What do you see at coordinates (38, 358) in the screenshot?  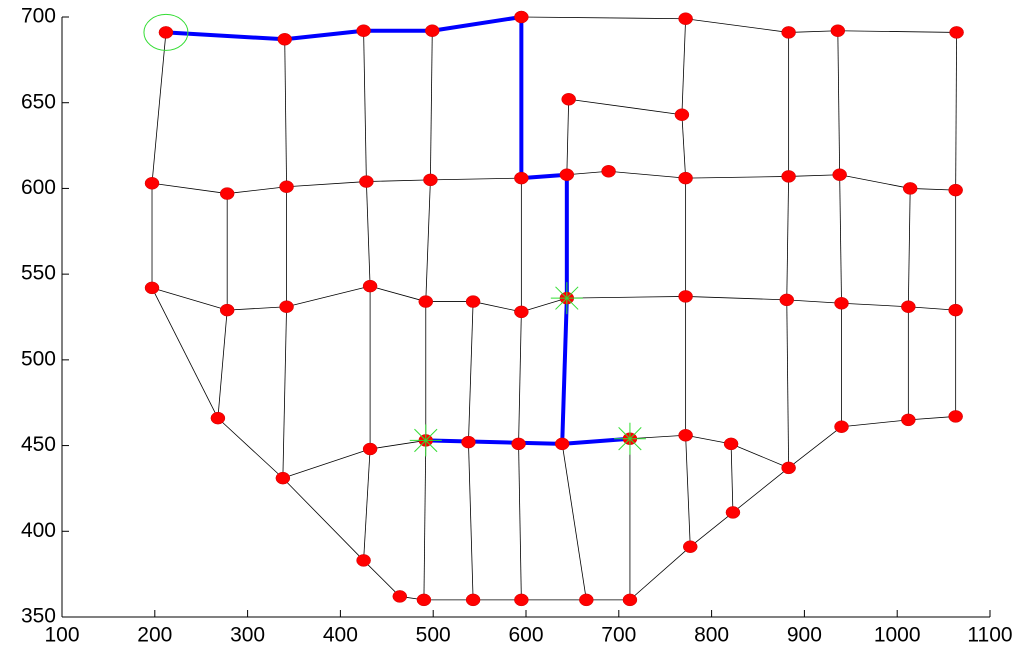 I see `y-tick-label: 500` at bounding box center [38, 358].